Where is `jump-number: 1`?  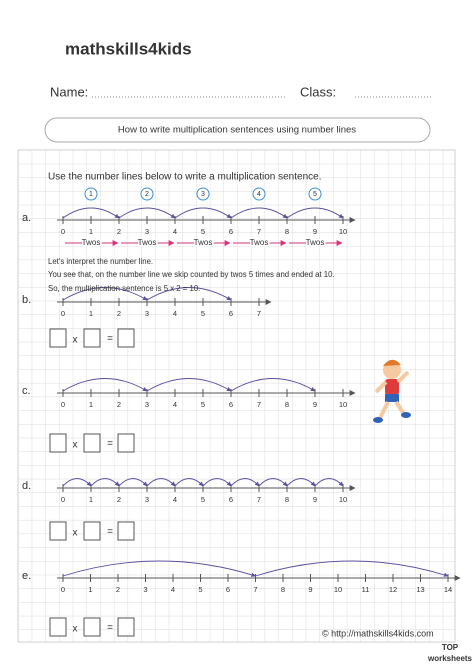
jump-number: 1 is located at coordinates (91, 194).